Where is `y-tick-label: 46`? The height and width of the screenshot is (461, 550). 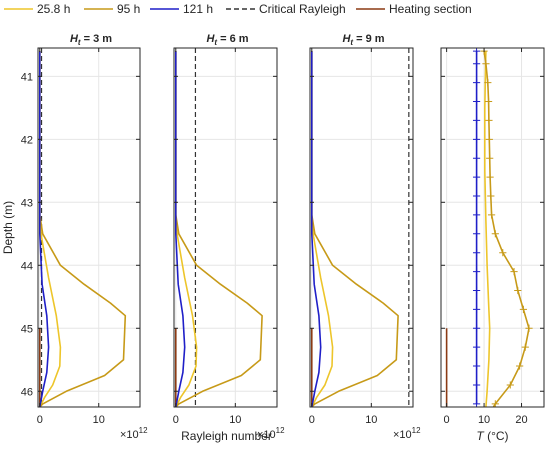
y-tick-label: 46 is located at coordinates (27, 392).